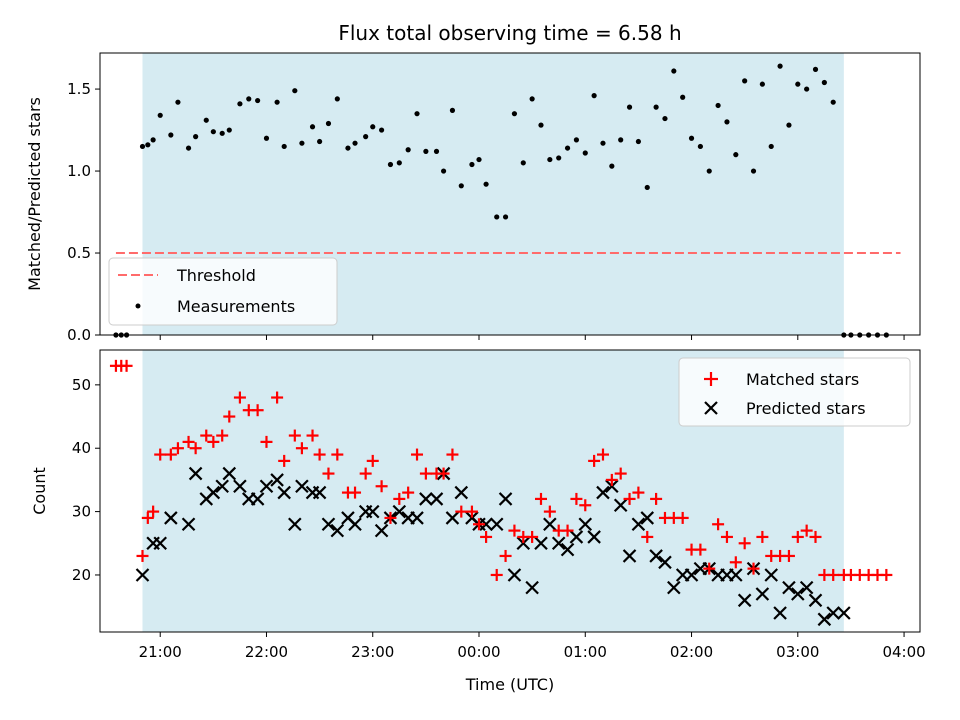  What do you see at coordinates (478, 652) in the screenshot?
I see `x-tick-label: 00:00` at bounding box center [478, 652].